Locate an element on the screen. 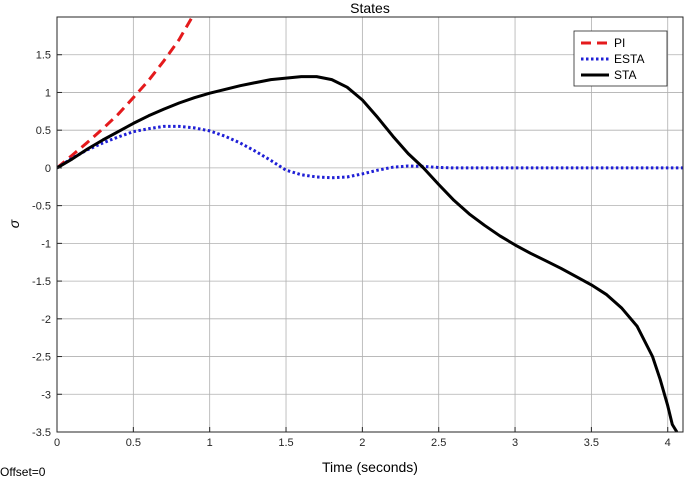 The width and height of the screenshot is (685, 480). y-tick-label: 1 is located at coordinates (48, 93).